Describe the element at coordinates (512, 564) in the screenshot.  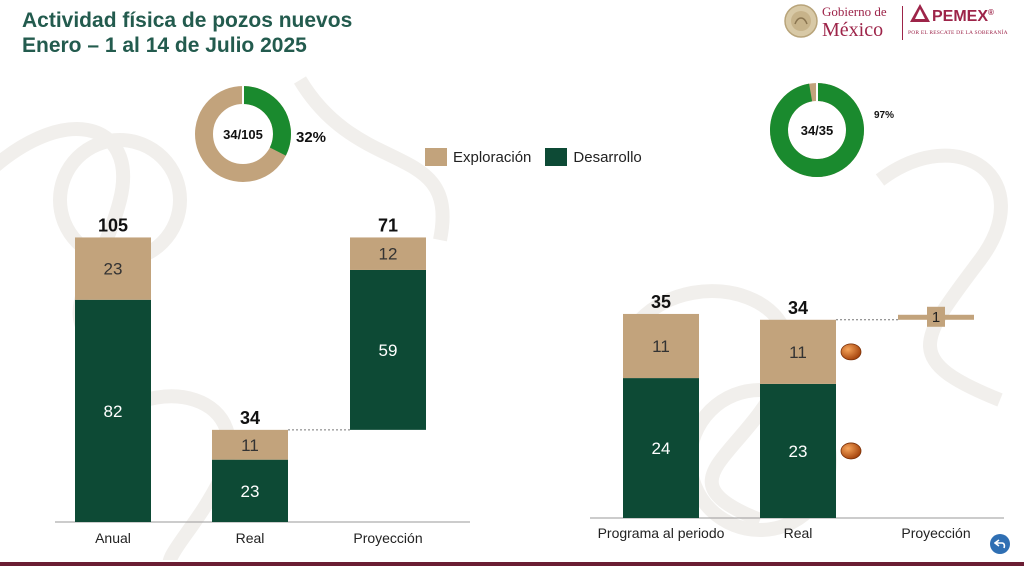
I see `bottom-band` at that location.